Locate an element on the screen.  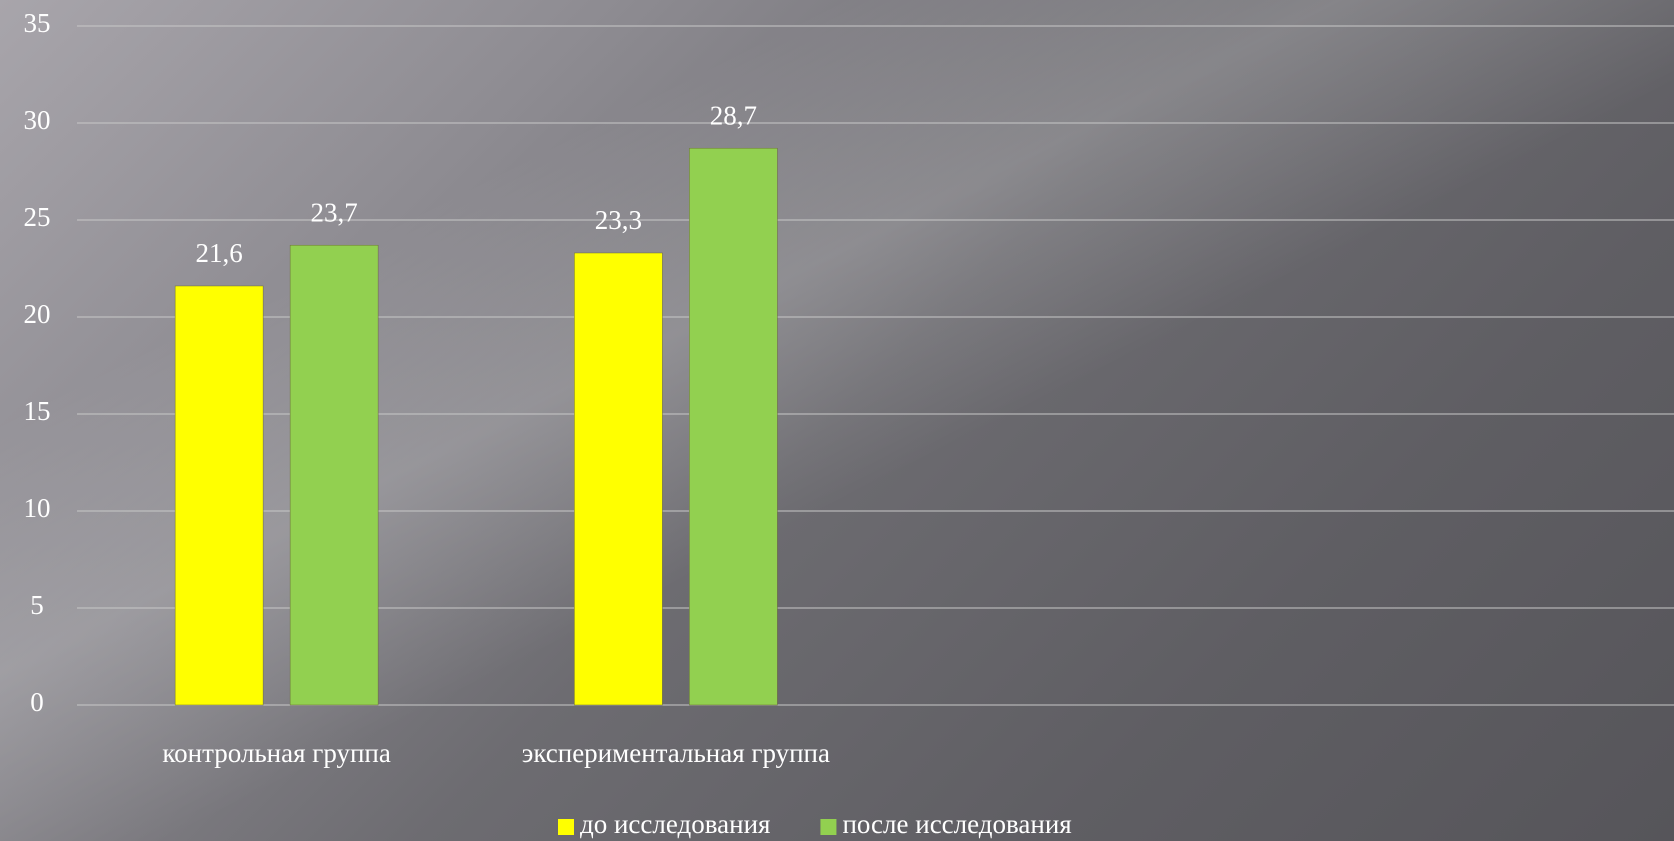
legend-label: после исследования is located at coordinates (956, 824).